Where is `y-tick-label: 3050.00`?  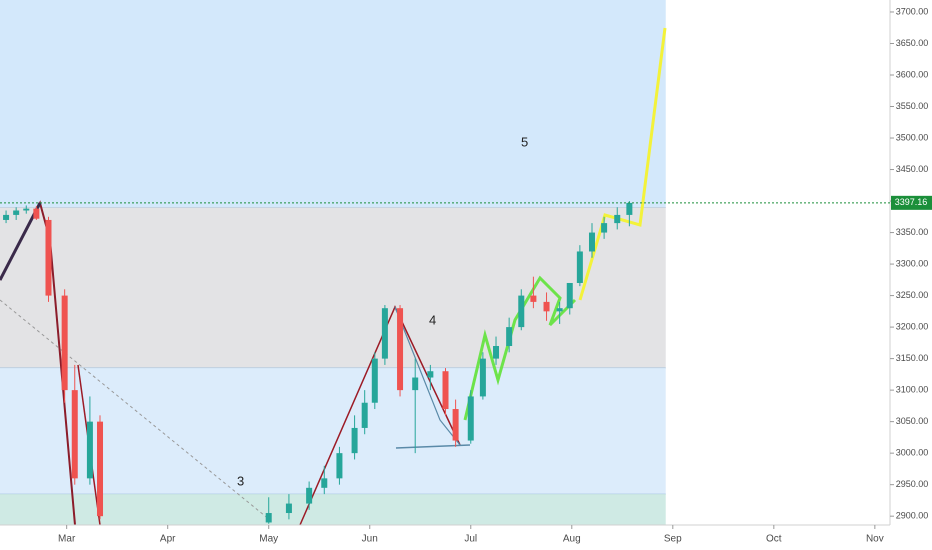
y-tick-label: 3050.00 is located at coordinates (912, 421).